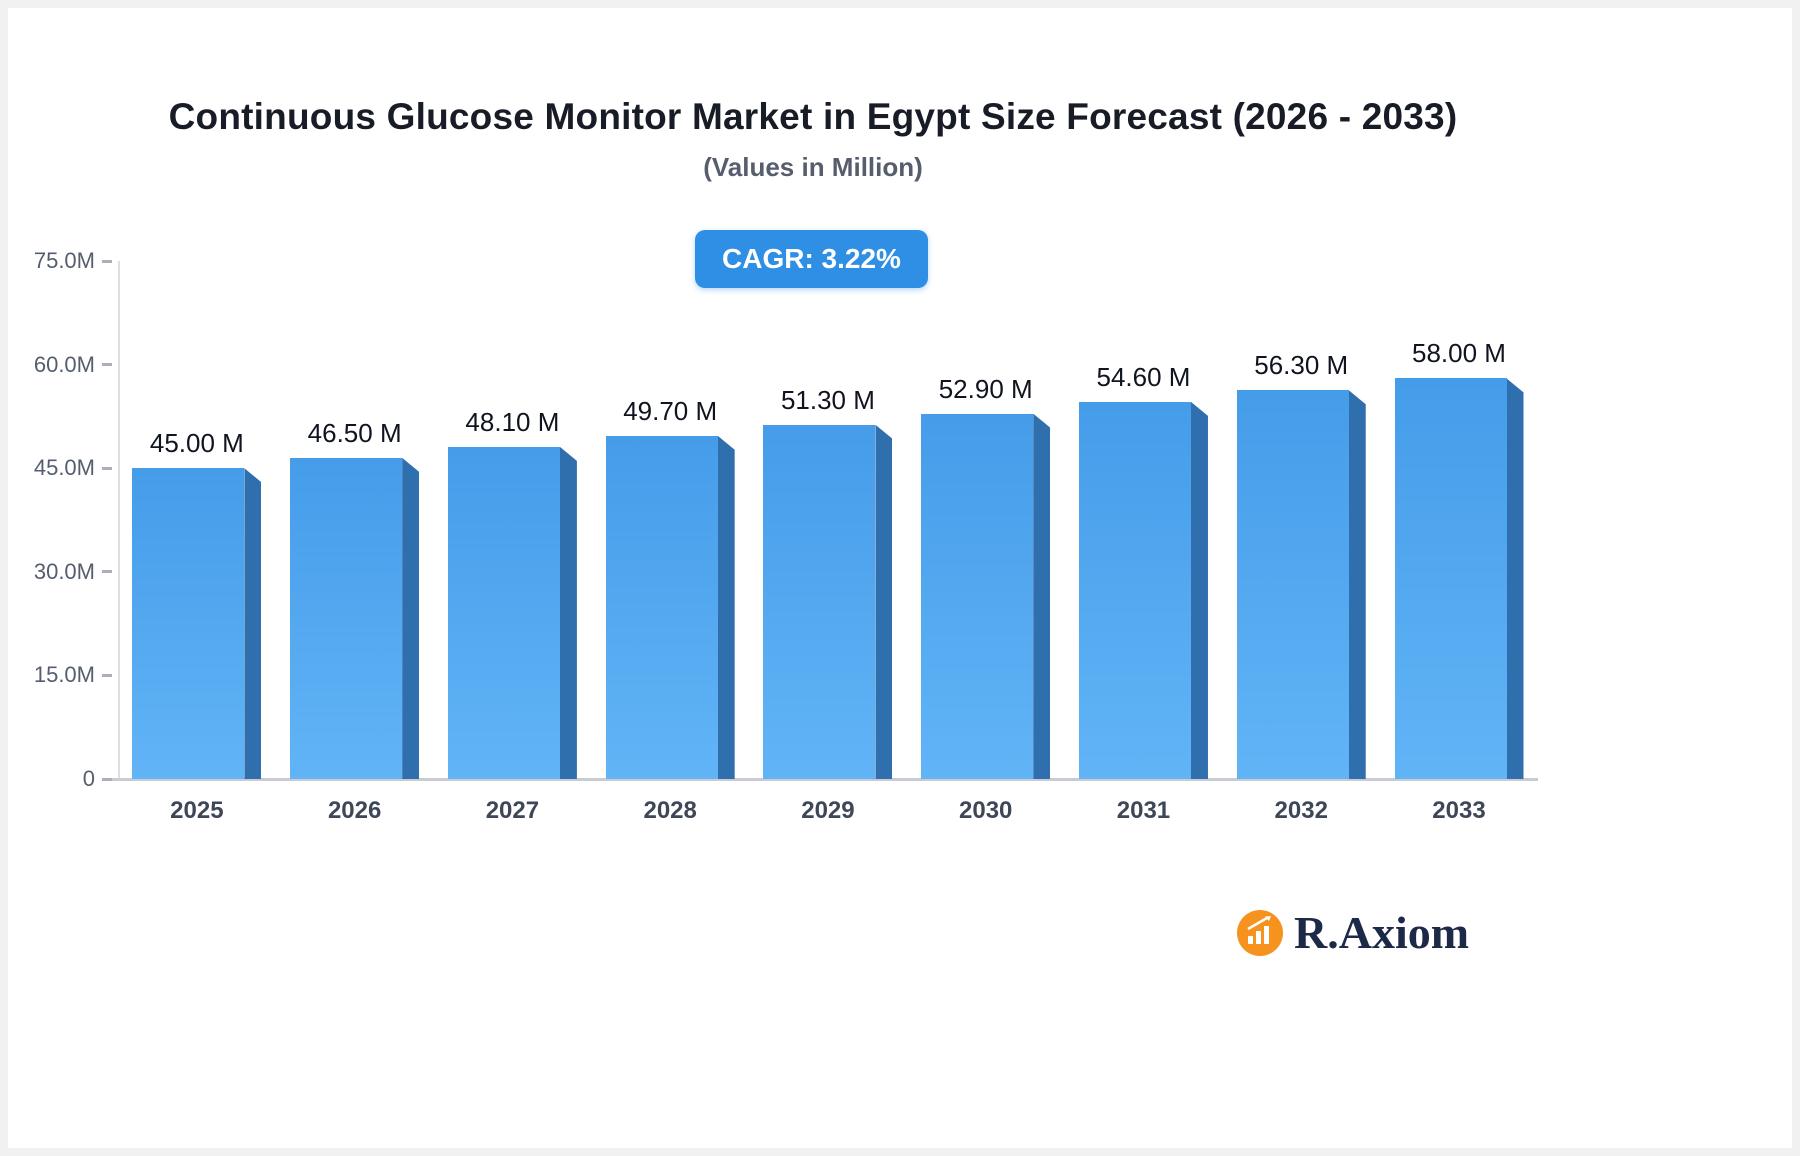 The height and width of the screenshot is (1156, 1800). Describe the element at coordinates (825, 779) in the screenshot. I see `x-axis-line` at that location.